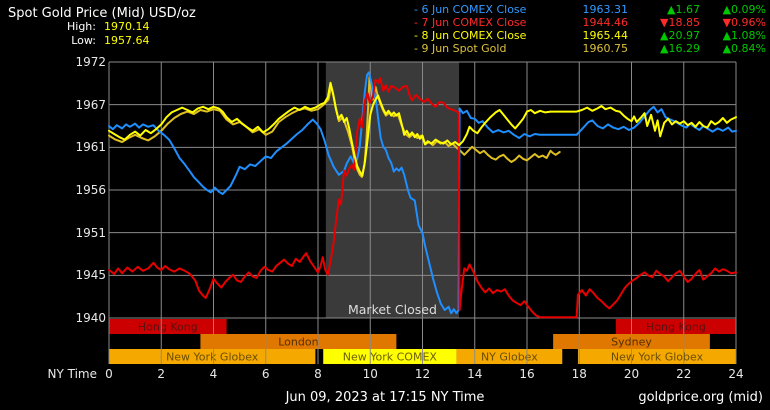 The image size is (770, 410). I want to click on x-axis-tick-label: 8, so click(318, 374).